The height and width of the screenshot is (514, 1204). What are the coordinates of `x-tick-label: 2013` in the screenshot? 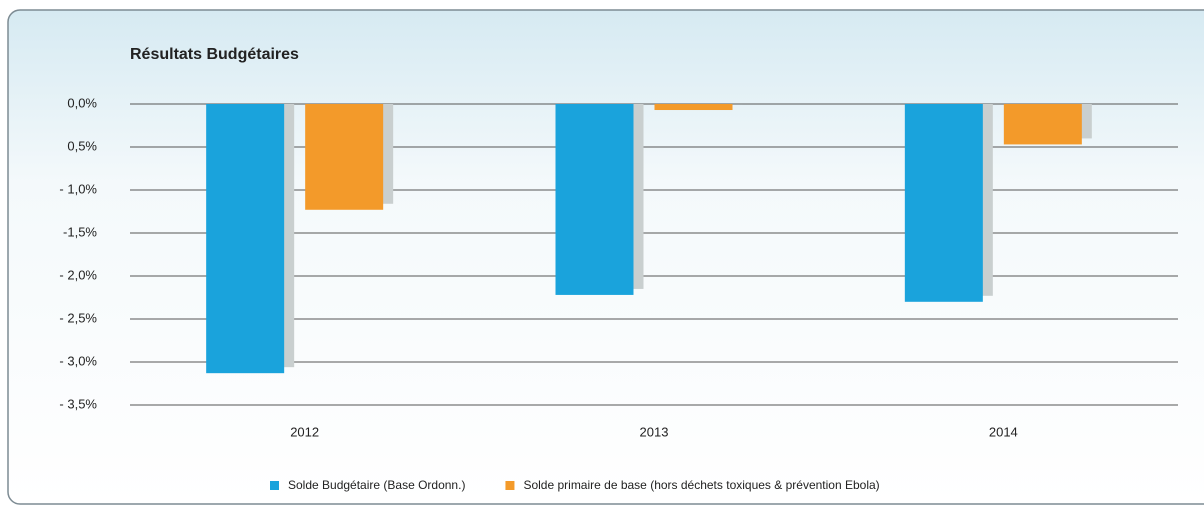 It's located at (654, 431).